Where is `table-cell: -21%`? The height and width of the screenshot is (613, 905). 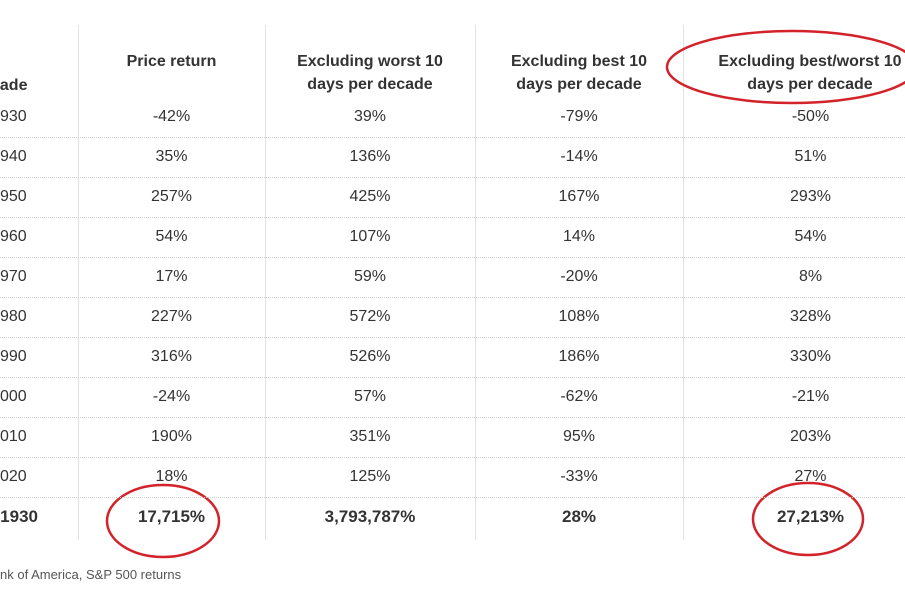 table-cell: -21% is located at coordinates (810, 396).